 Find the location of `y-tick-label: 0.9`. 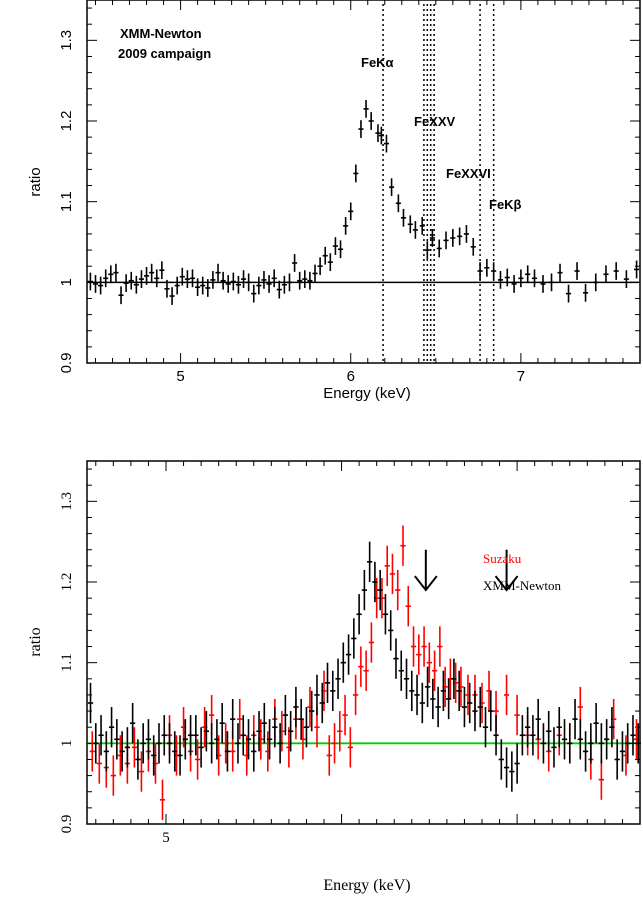

y-tick-label: 0.9 is located at coordinates (67, 824).